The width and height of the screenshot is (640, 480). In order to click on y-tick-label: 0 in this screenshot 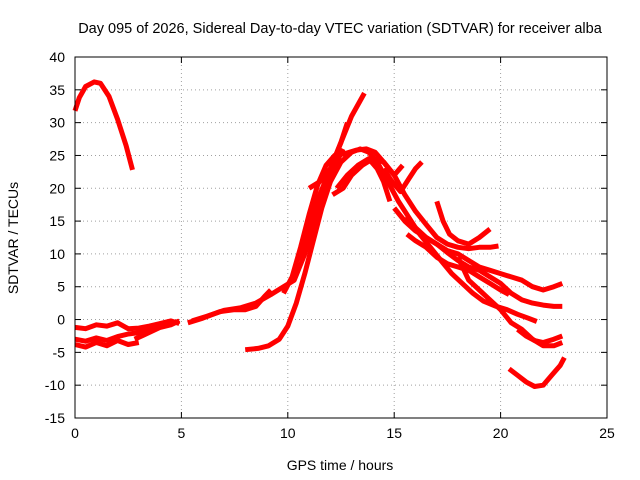, I will do `click(61, 320)`.